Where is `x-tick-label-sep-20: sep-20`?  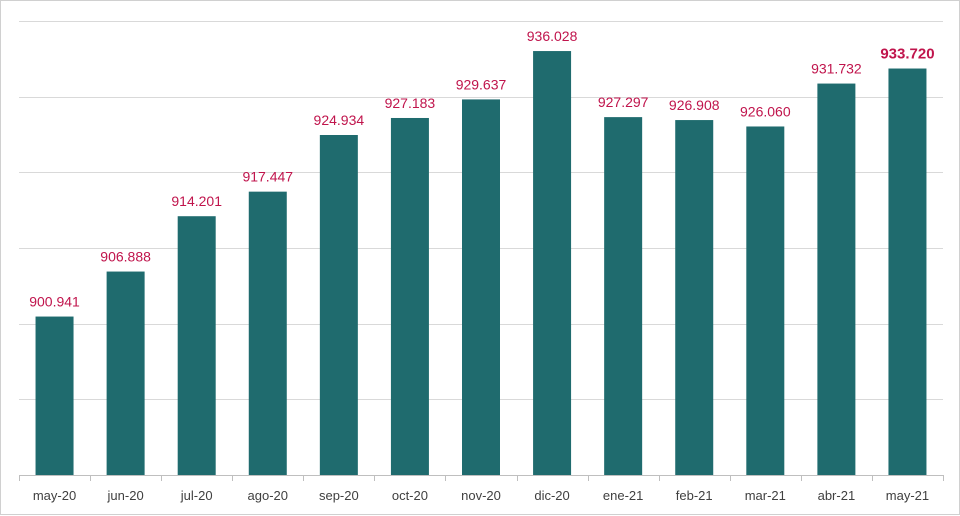 x-tick-label-sep-20: sep-20 is located at coordinates (339, 495).